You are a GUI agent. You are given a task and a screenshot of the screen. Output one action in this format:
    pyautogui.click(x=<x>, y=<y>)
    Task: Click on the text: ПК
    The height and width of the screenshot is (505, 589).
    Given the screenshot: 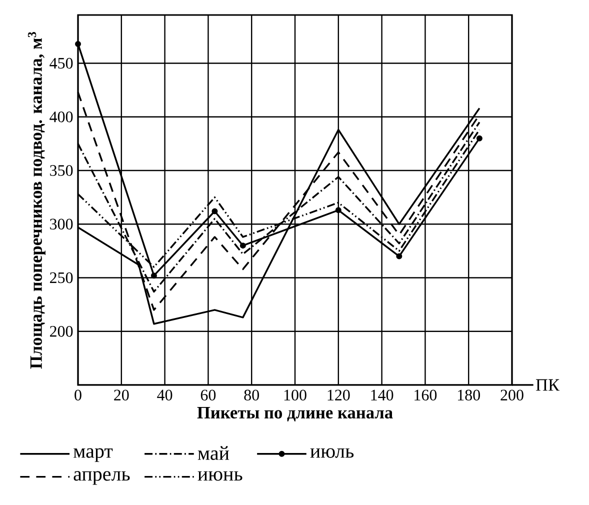 What is the action you would take?
    pyautogui.click(x=548, y=385)
    